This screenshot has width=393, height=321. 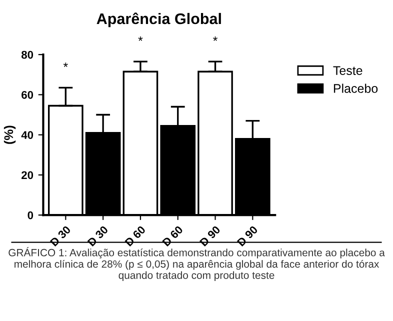 What do you see at coordinates (31, 215) in the screenshot?
I see `y-tick-label: 0` at bounding box center [31, 215].